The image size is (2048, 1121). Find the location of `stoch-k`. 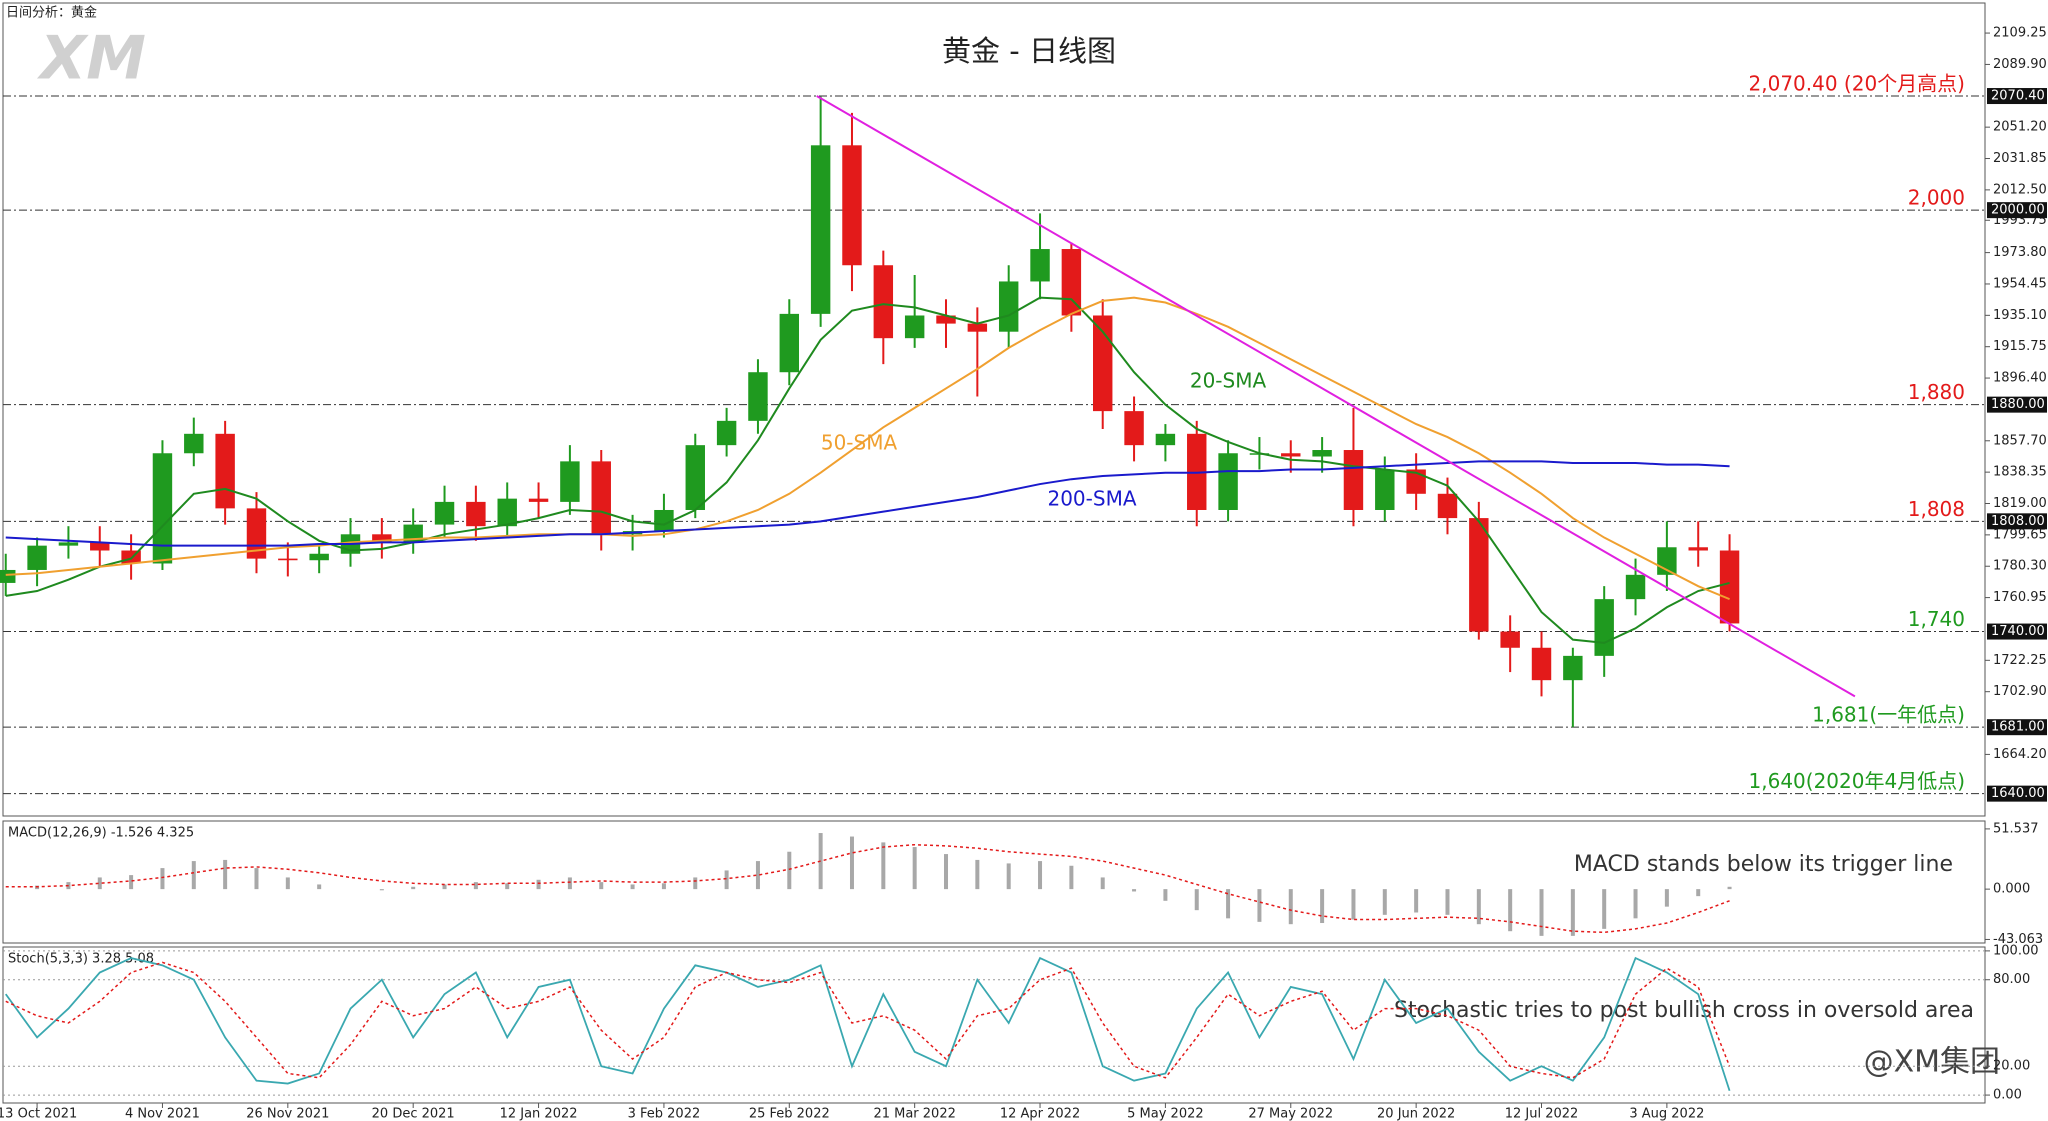

stoch-k is located at coordinates (868, 1024).